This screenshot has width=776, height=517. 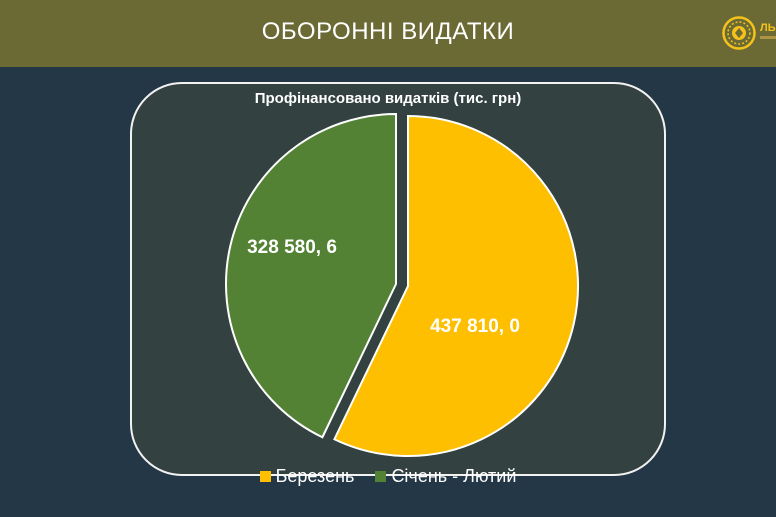 I want to click on data-label-march: 437 810, 0, so click(x=475, y=326).